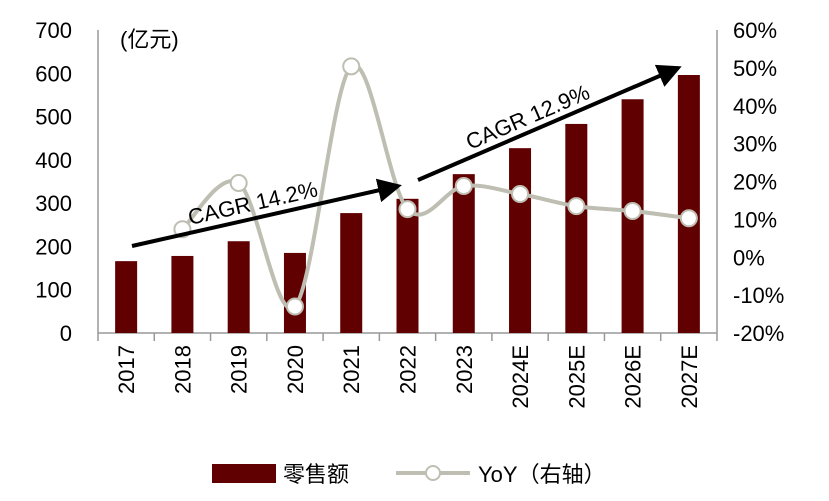 The image size is (829, 501). What do you see at coordinates (755, 30) in the screenshot?
I see `right-tick-label: 60%` at bounding box center [755, 30].